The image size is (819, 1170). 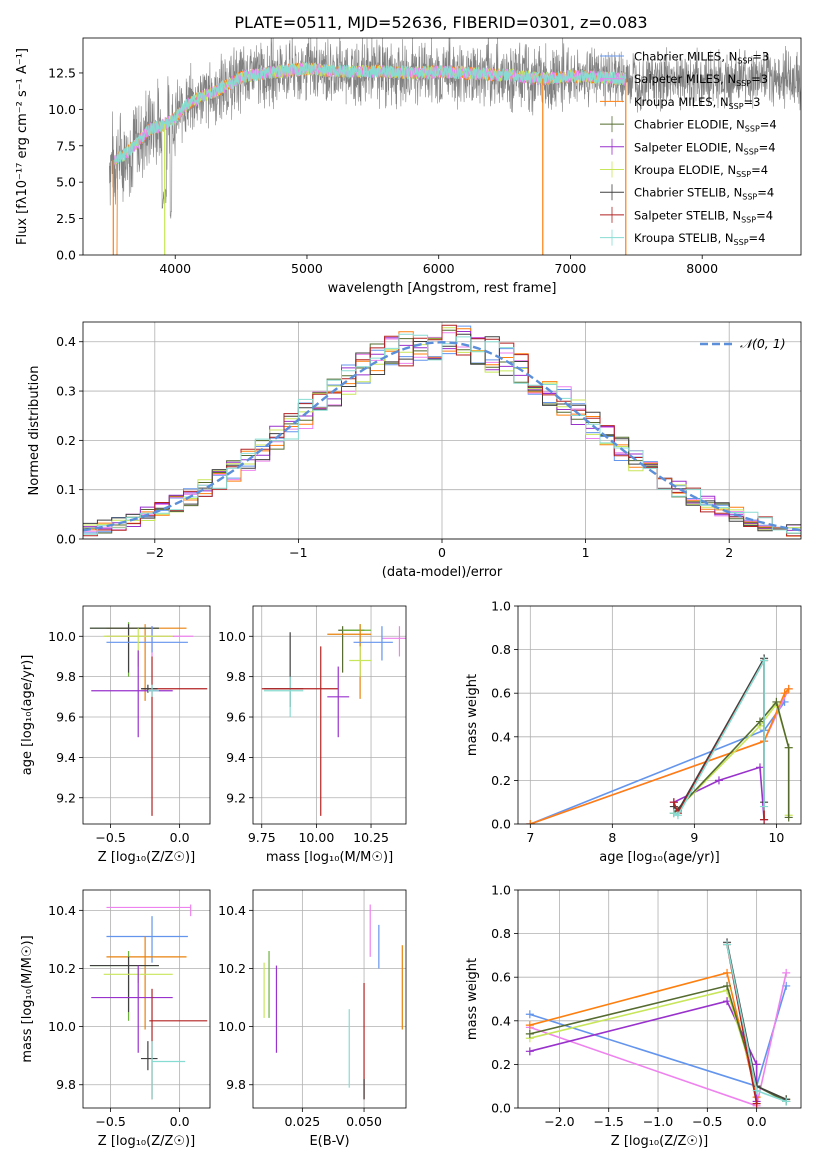 What do you see at coordinates (705, 126) in the screenshot?
I see `legend-label-chabrier_elodie: Chabrier ELODIE, NSSP=4` at bounding box center [705, 126].